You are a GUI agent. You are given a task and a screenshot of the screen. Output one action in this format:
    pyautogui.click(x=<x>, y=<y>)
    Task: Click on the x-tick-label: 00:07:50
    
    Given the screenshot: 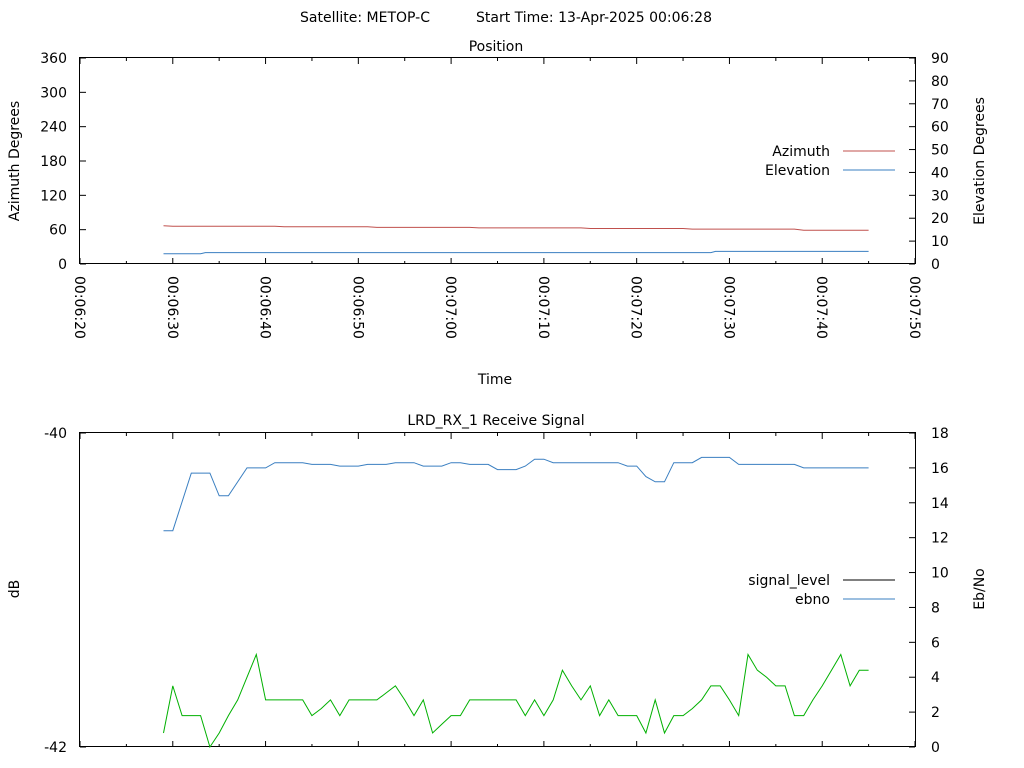 What is the action you would take?
    pyautogui.click(x=914, y=307)
    